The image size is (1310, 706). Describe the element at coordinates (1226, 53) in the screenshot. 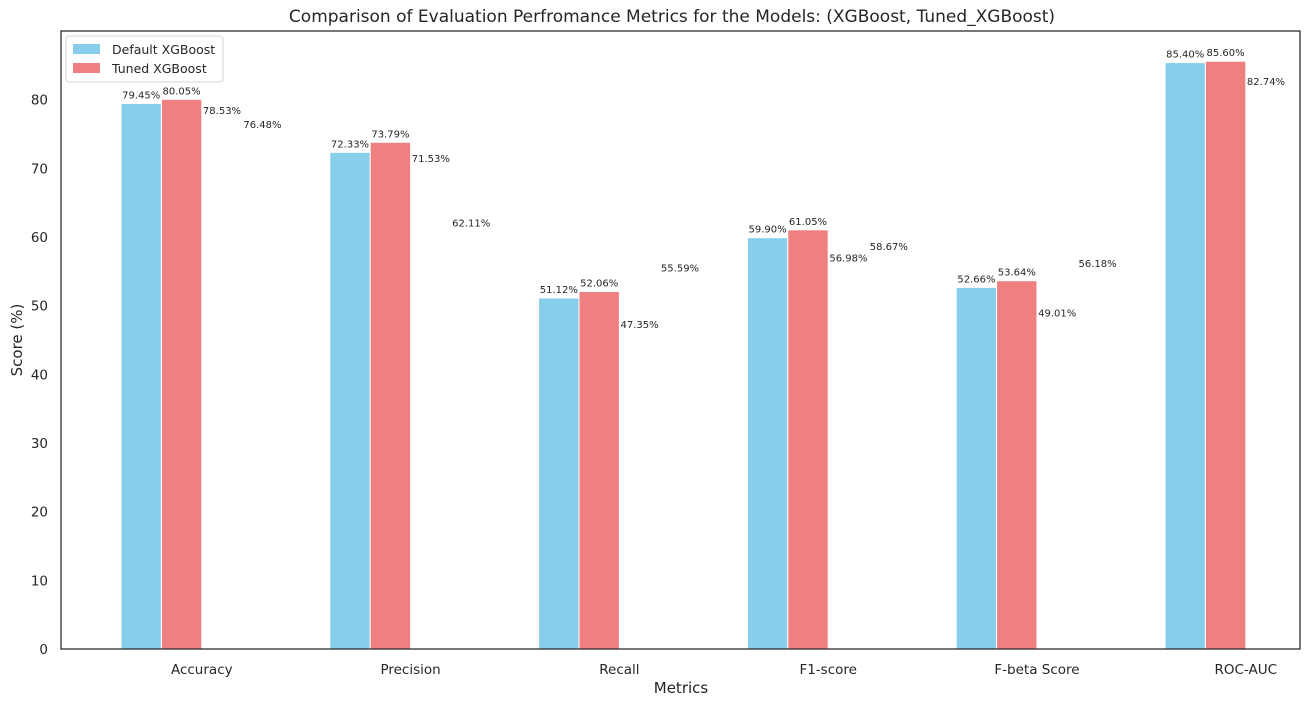

I see `data-label: 85.60%` at that location.